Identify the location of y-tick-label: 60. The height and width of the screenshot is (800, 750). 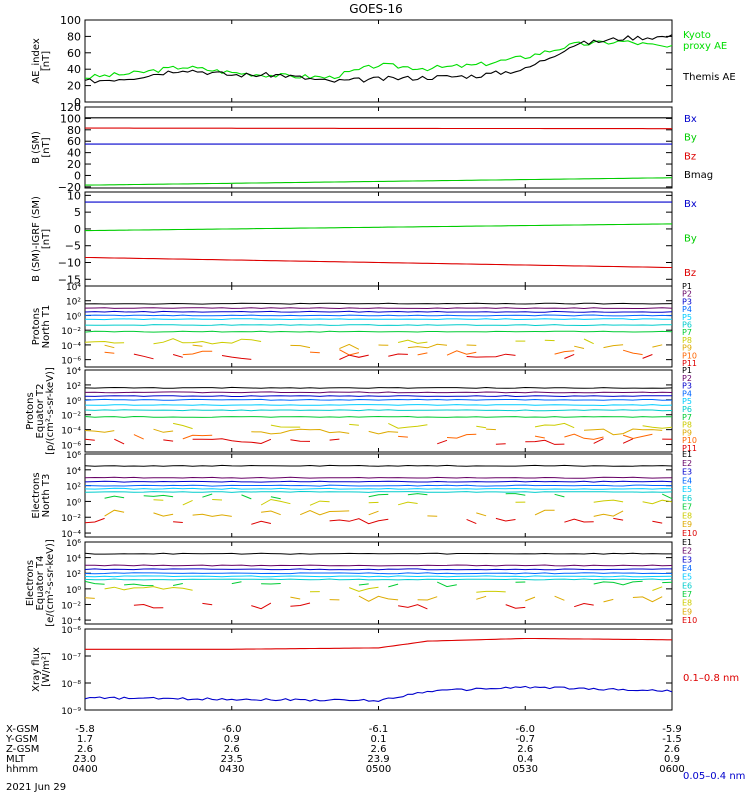
(74, 53).